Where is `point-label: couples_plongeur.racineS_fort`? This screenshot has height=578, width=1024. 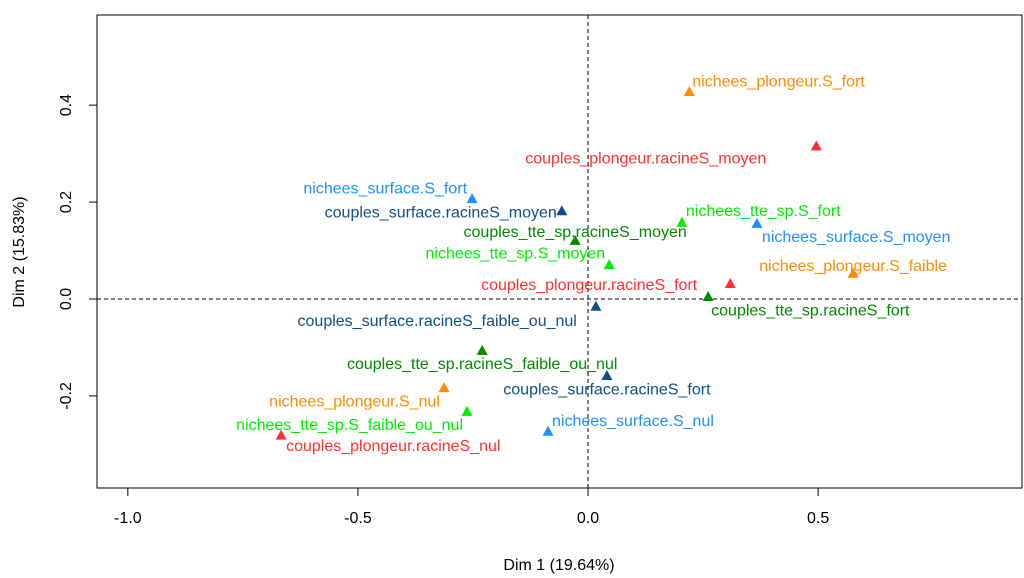 point-label: couples_plongeur.racineS_fort is located at coordinates (589, 285).